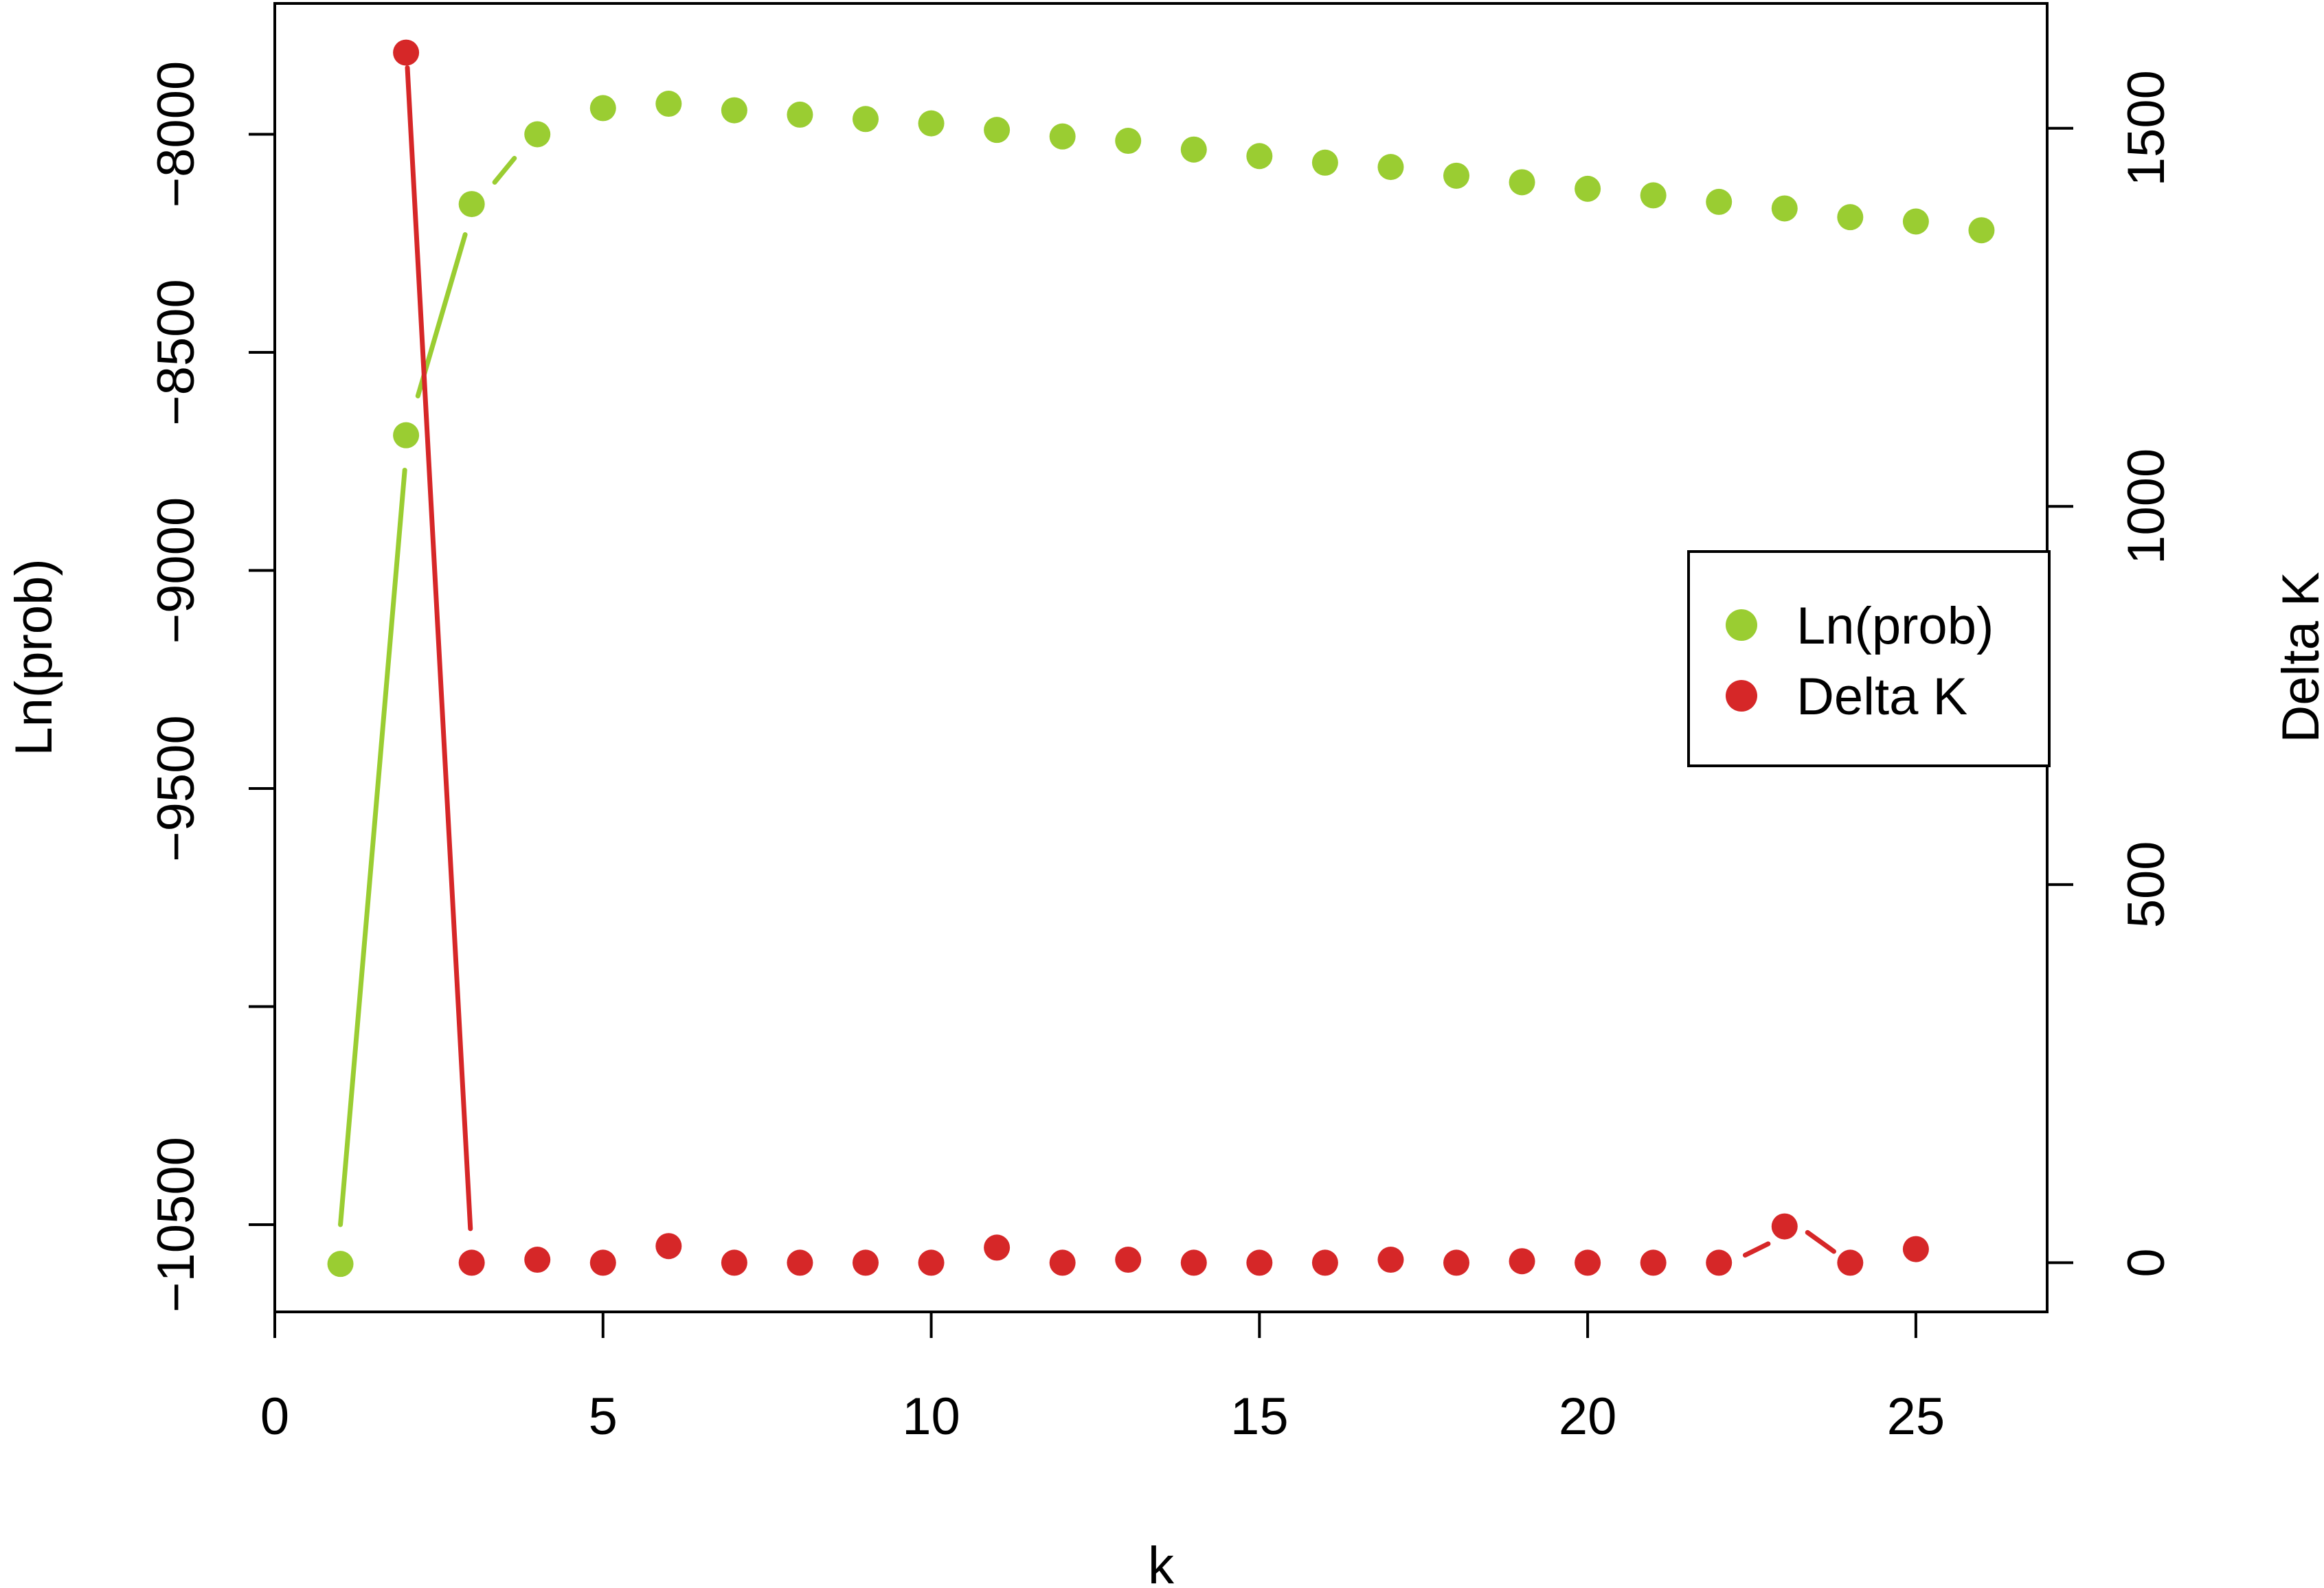  I want to click on legend-box, so click(1869, 658).